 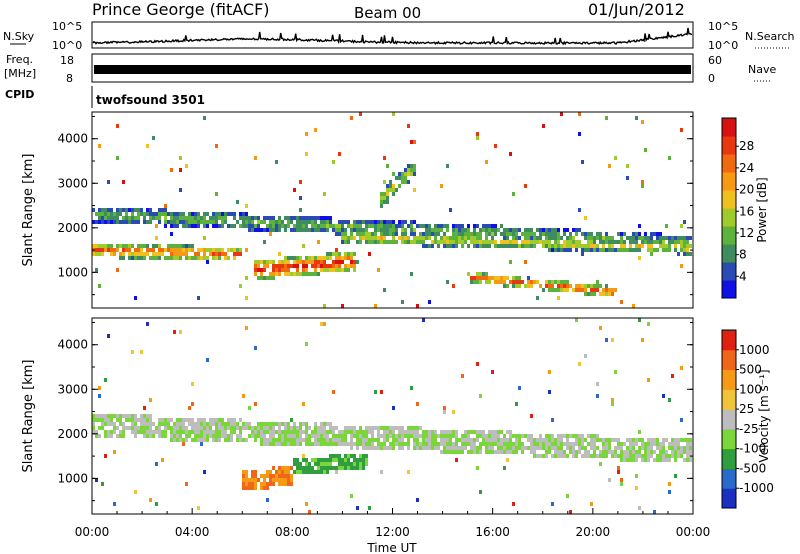 What do you see at coordinates (729, 399) in the screenshot?
I see `colorbar-segment` at bounding box center [729, 399].